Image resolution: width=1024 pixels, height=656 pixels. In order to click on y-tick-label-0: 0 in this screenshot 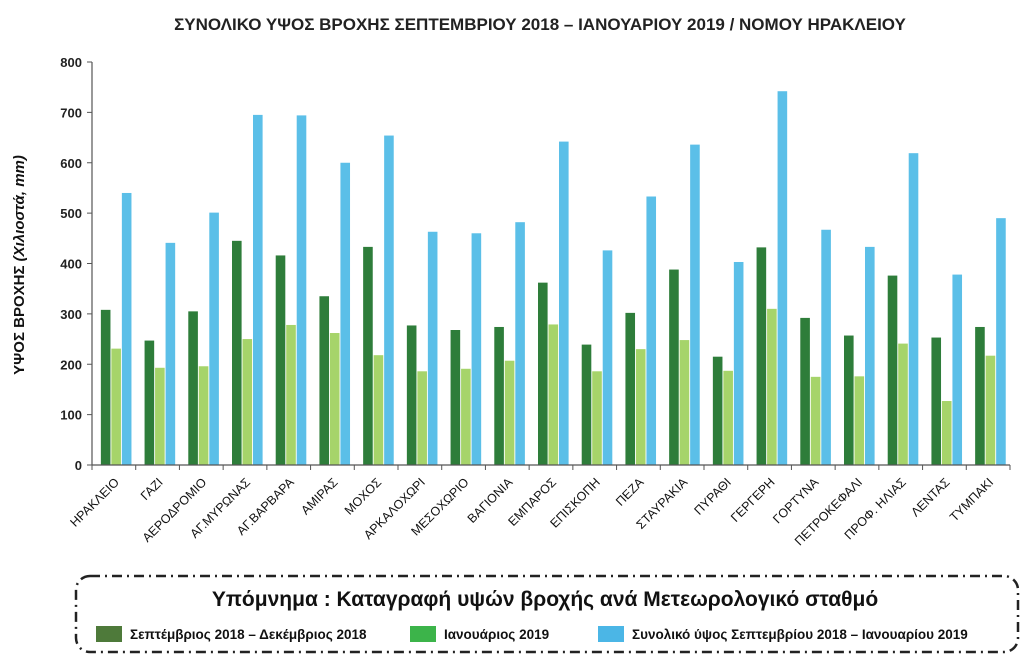, I will do `click(78, 465)`.